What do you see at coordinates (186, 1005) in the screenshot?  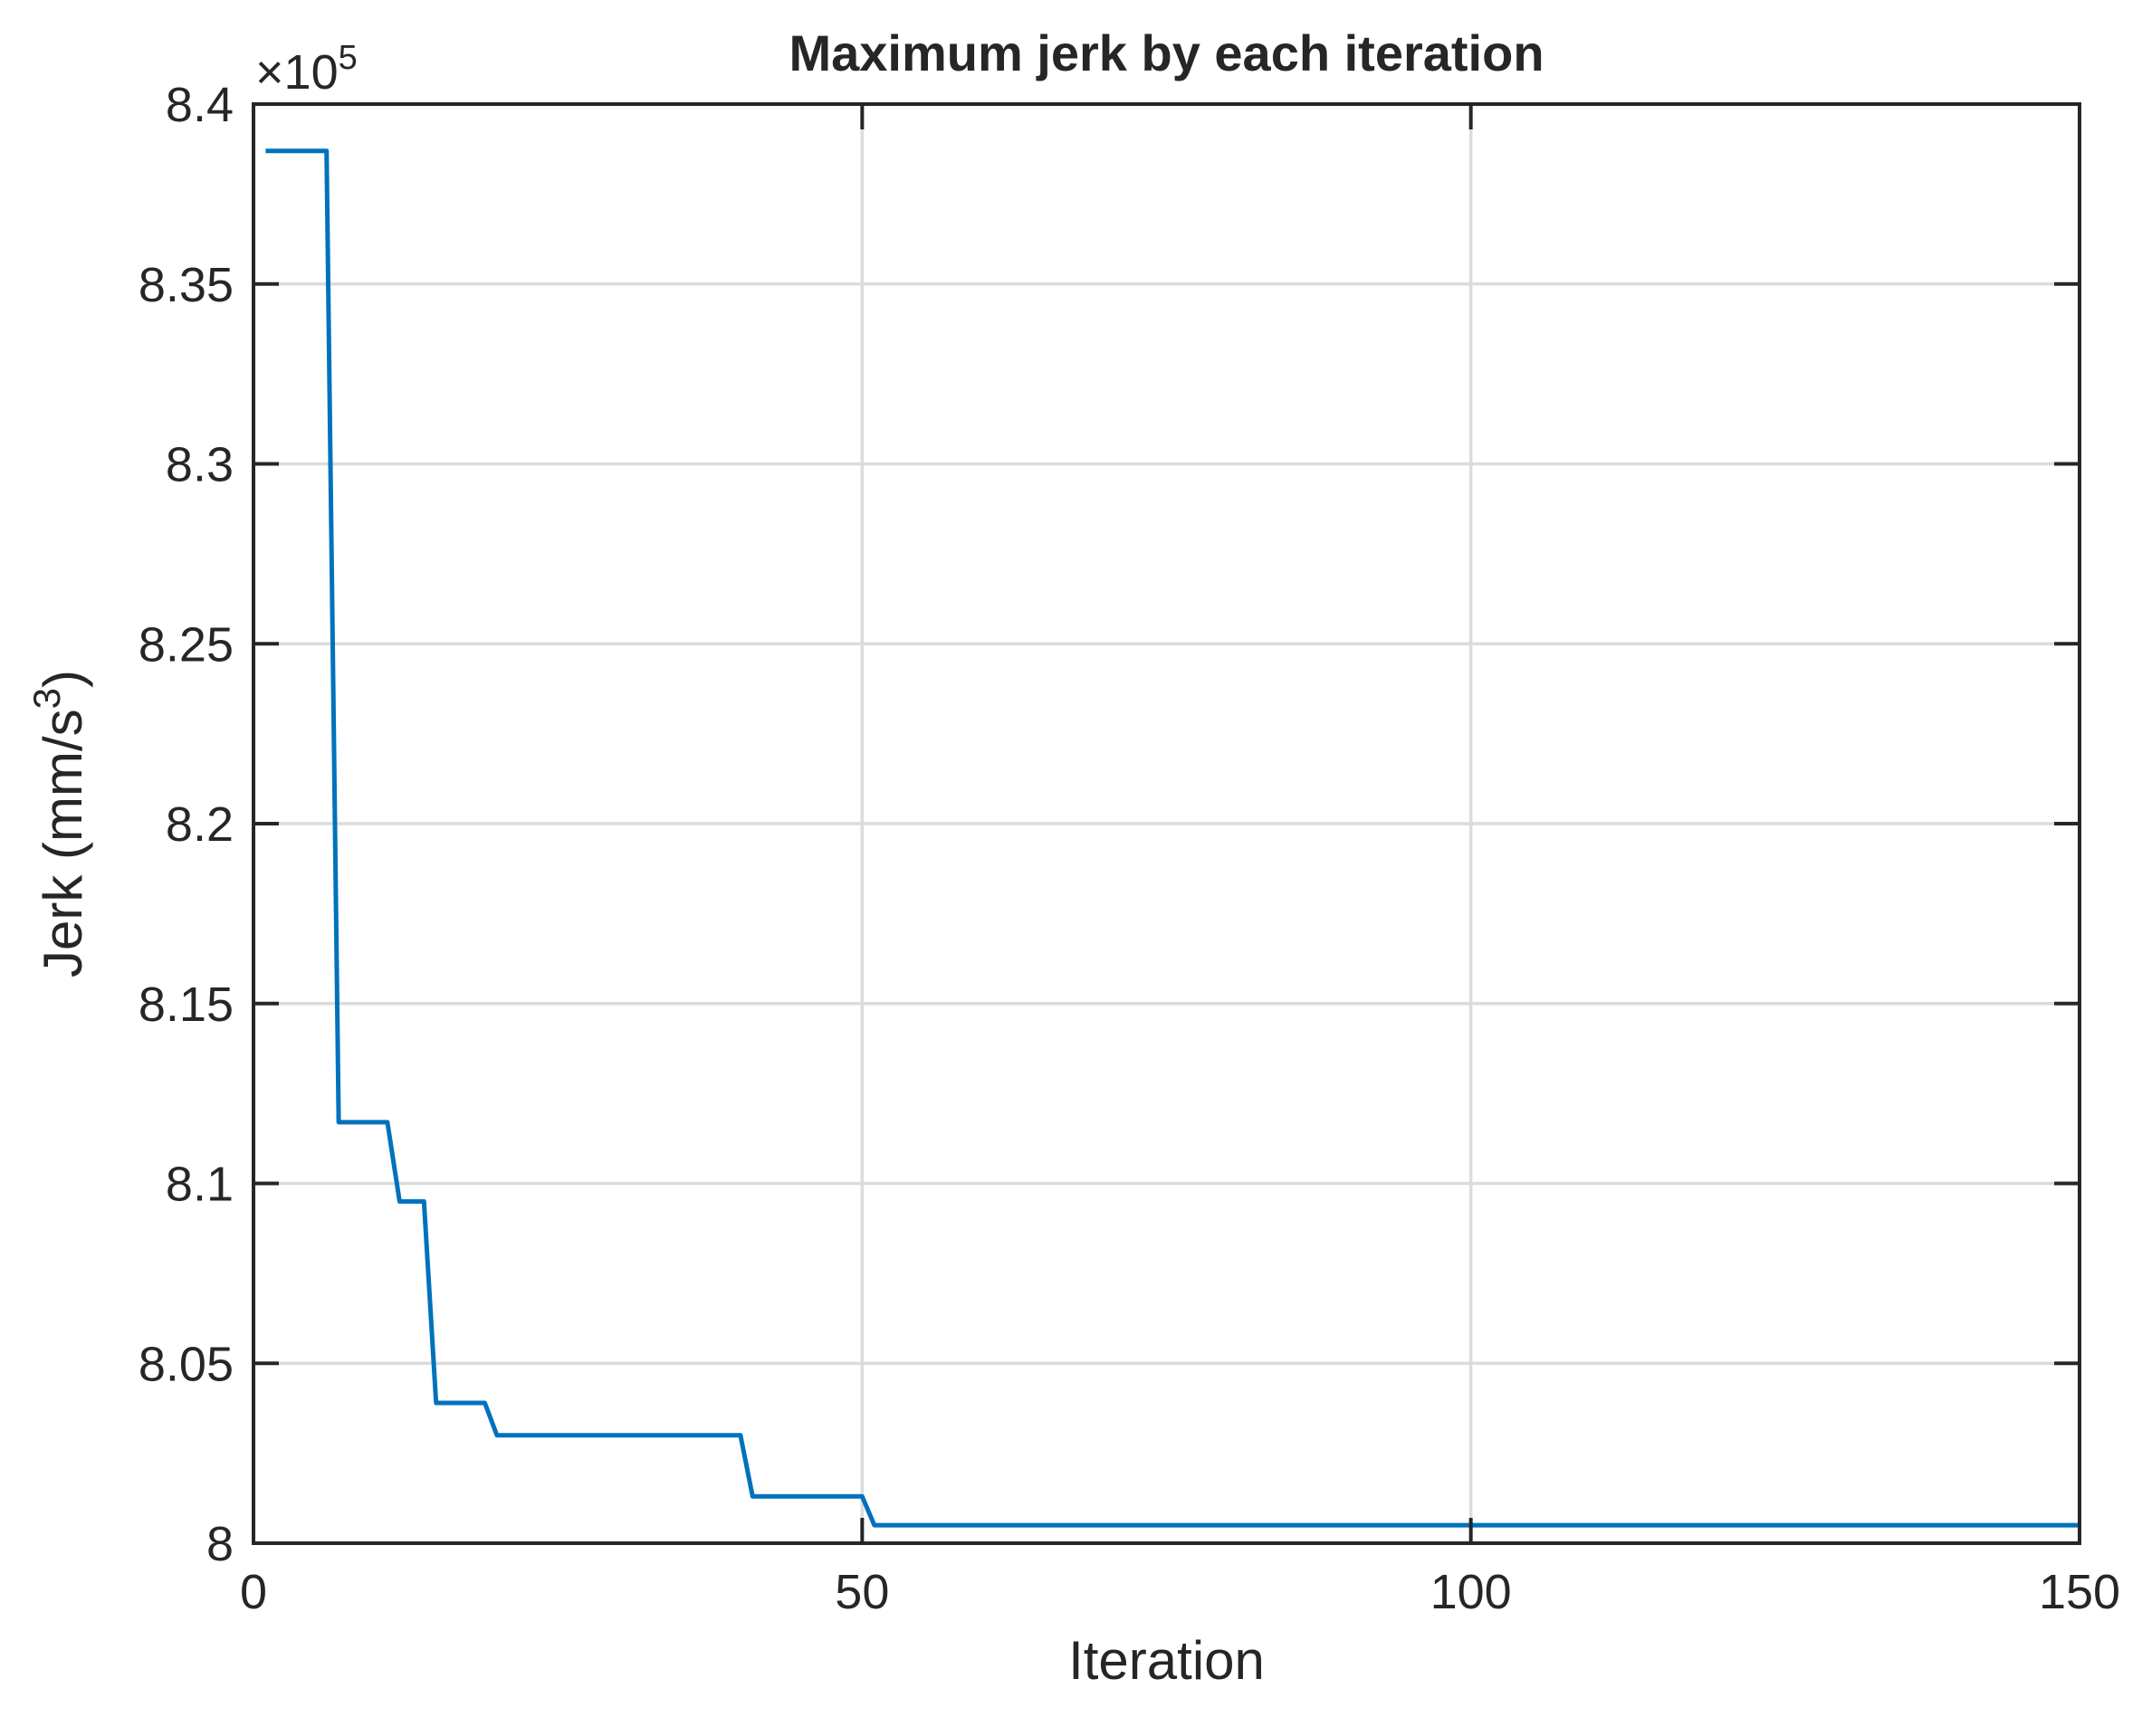 I see `y-tick-label: 8.15` at bounding box center [186, 1005].